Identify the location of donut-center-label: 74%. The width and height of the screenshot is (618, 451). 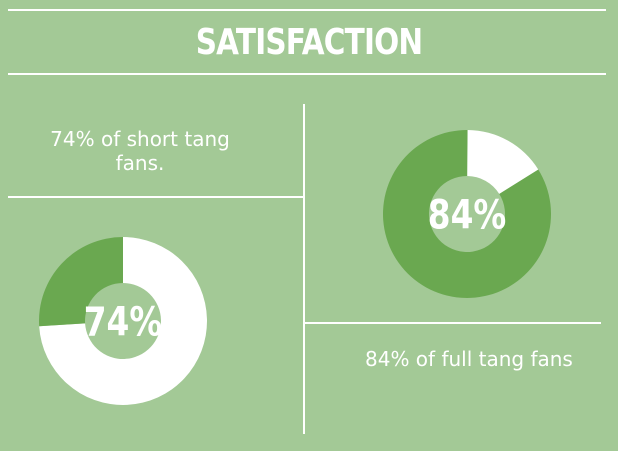
(123, 321).